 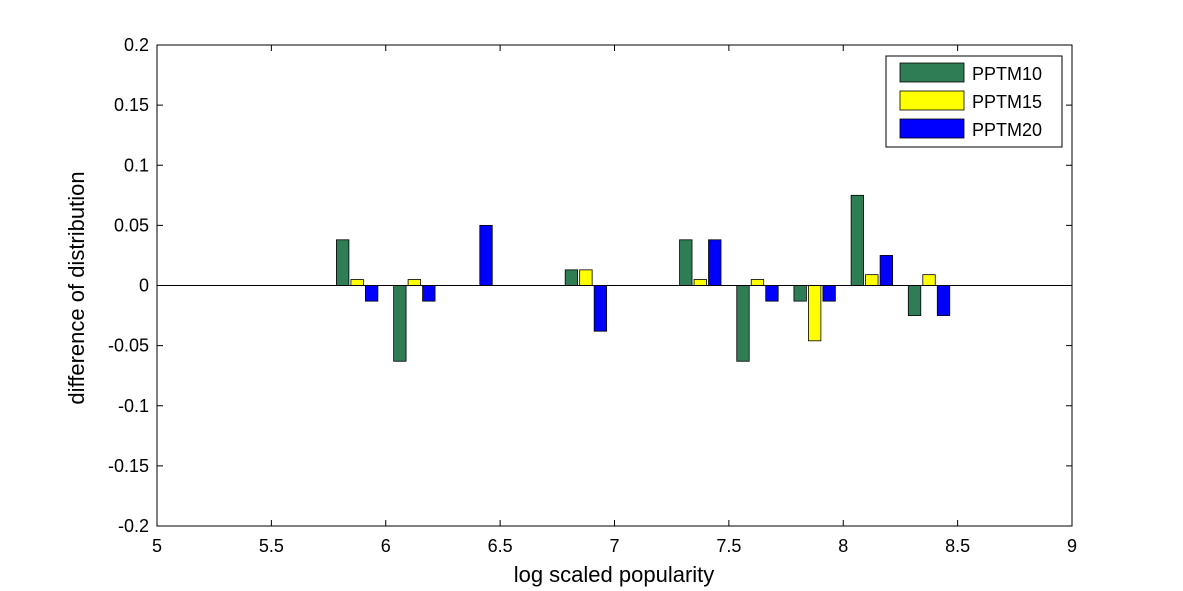 I want to click on y-tick-label: -0.1, so click(x=133, y=406).